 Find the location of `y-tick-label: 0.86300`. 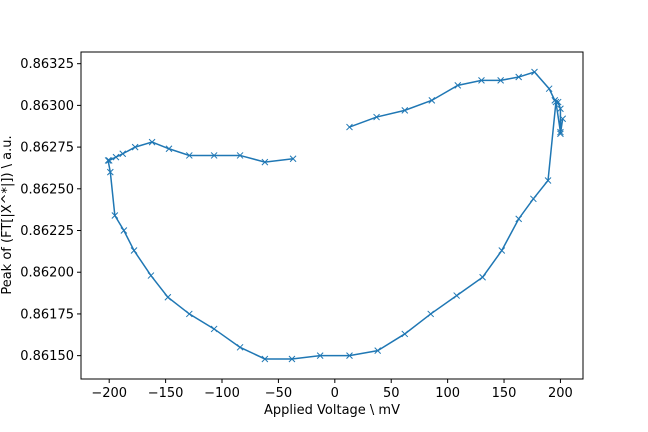

y-tick-label: 0.86300 is located at coordinates (47, 106).